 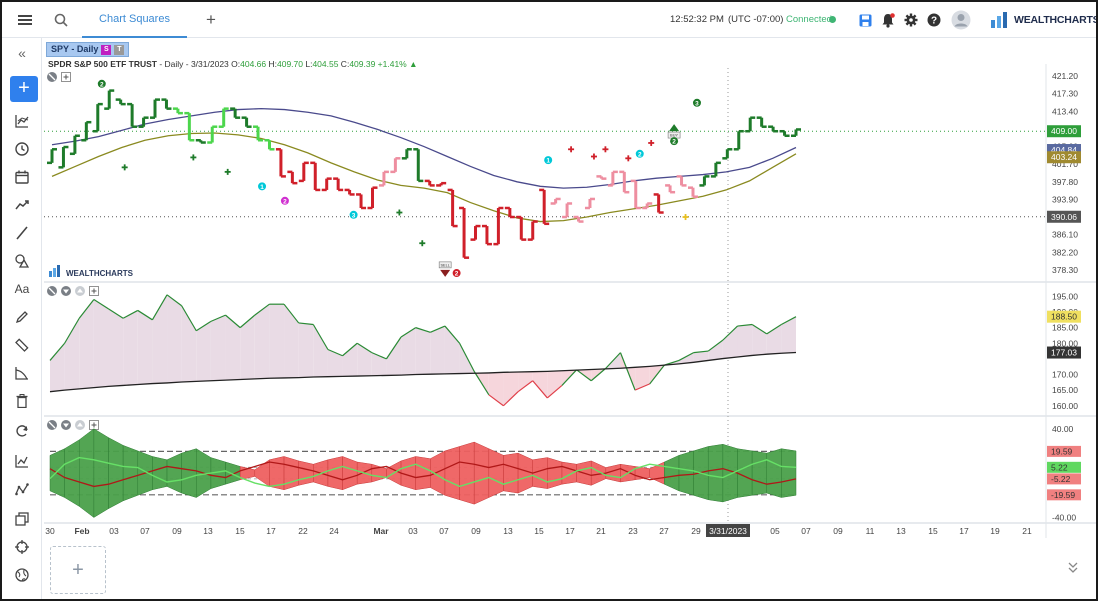 I want to click on x-tick-label: 21, so click(x=601, y=531).